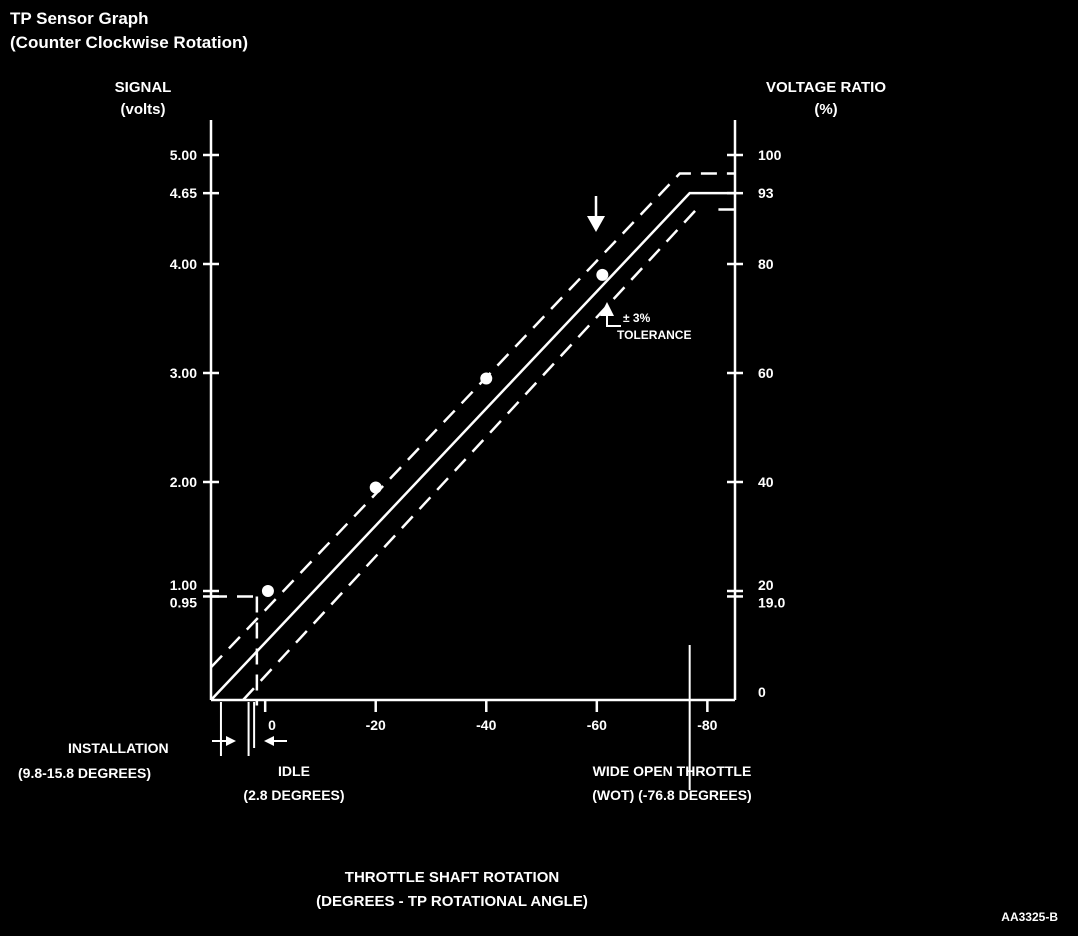 This screenshot has width=1078, height=936. I want to click on x-tick-label: -80, so click(707, 725).